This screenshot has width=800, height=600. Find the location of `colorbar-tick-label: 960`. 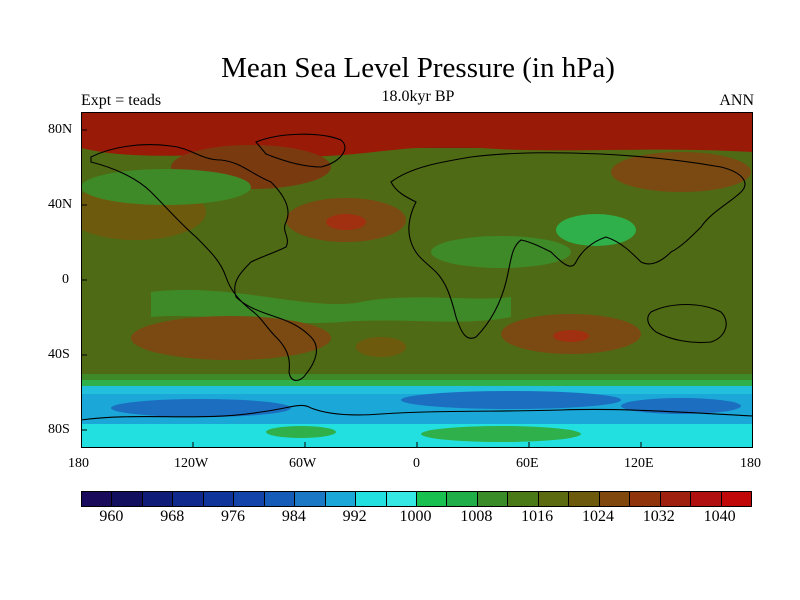

colorbar-tick-label: 960 is located at coordinates (111, 516).